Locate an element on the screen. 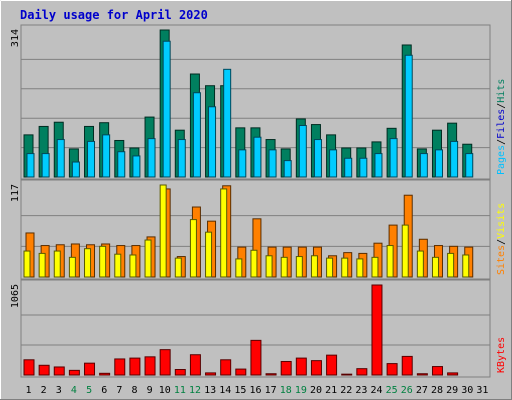 The image size is (512, 400). day-label: 21 is located at coordinates (331, 390).